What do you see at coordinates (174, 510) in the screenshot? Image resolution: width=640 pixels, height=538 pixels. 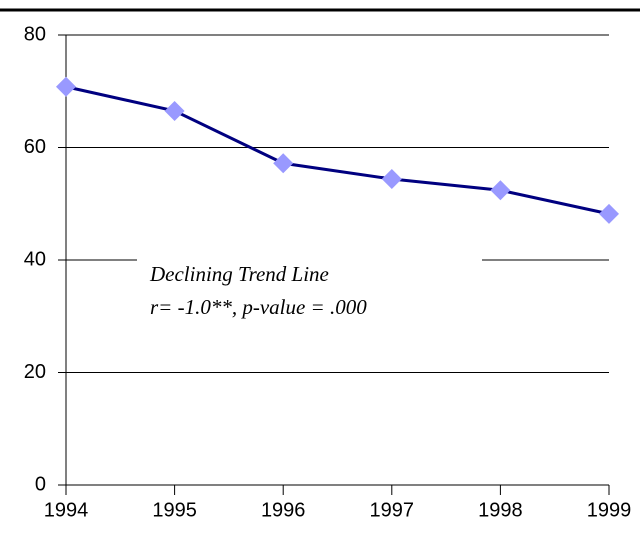 I see `x-tick-label: 1995` at bounding box center [174, 510].